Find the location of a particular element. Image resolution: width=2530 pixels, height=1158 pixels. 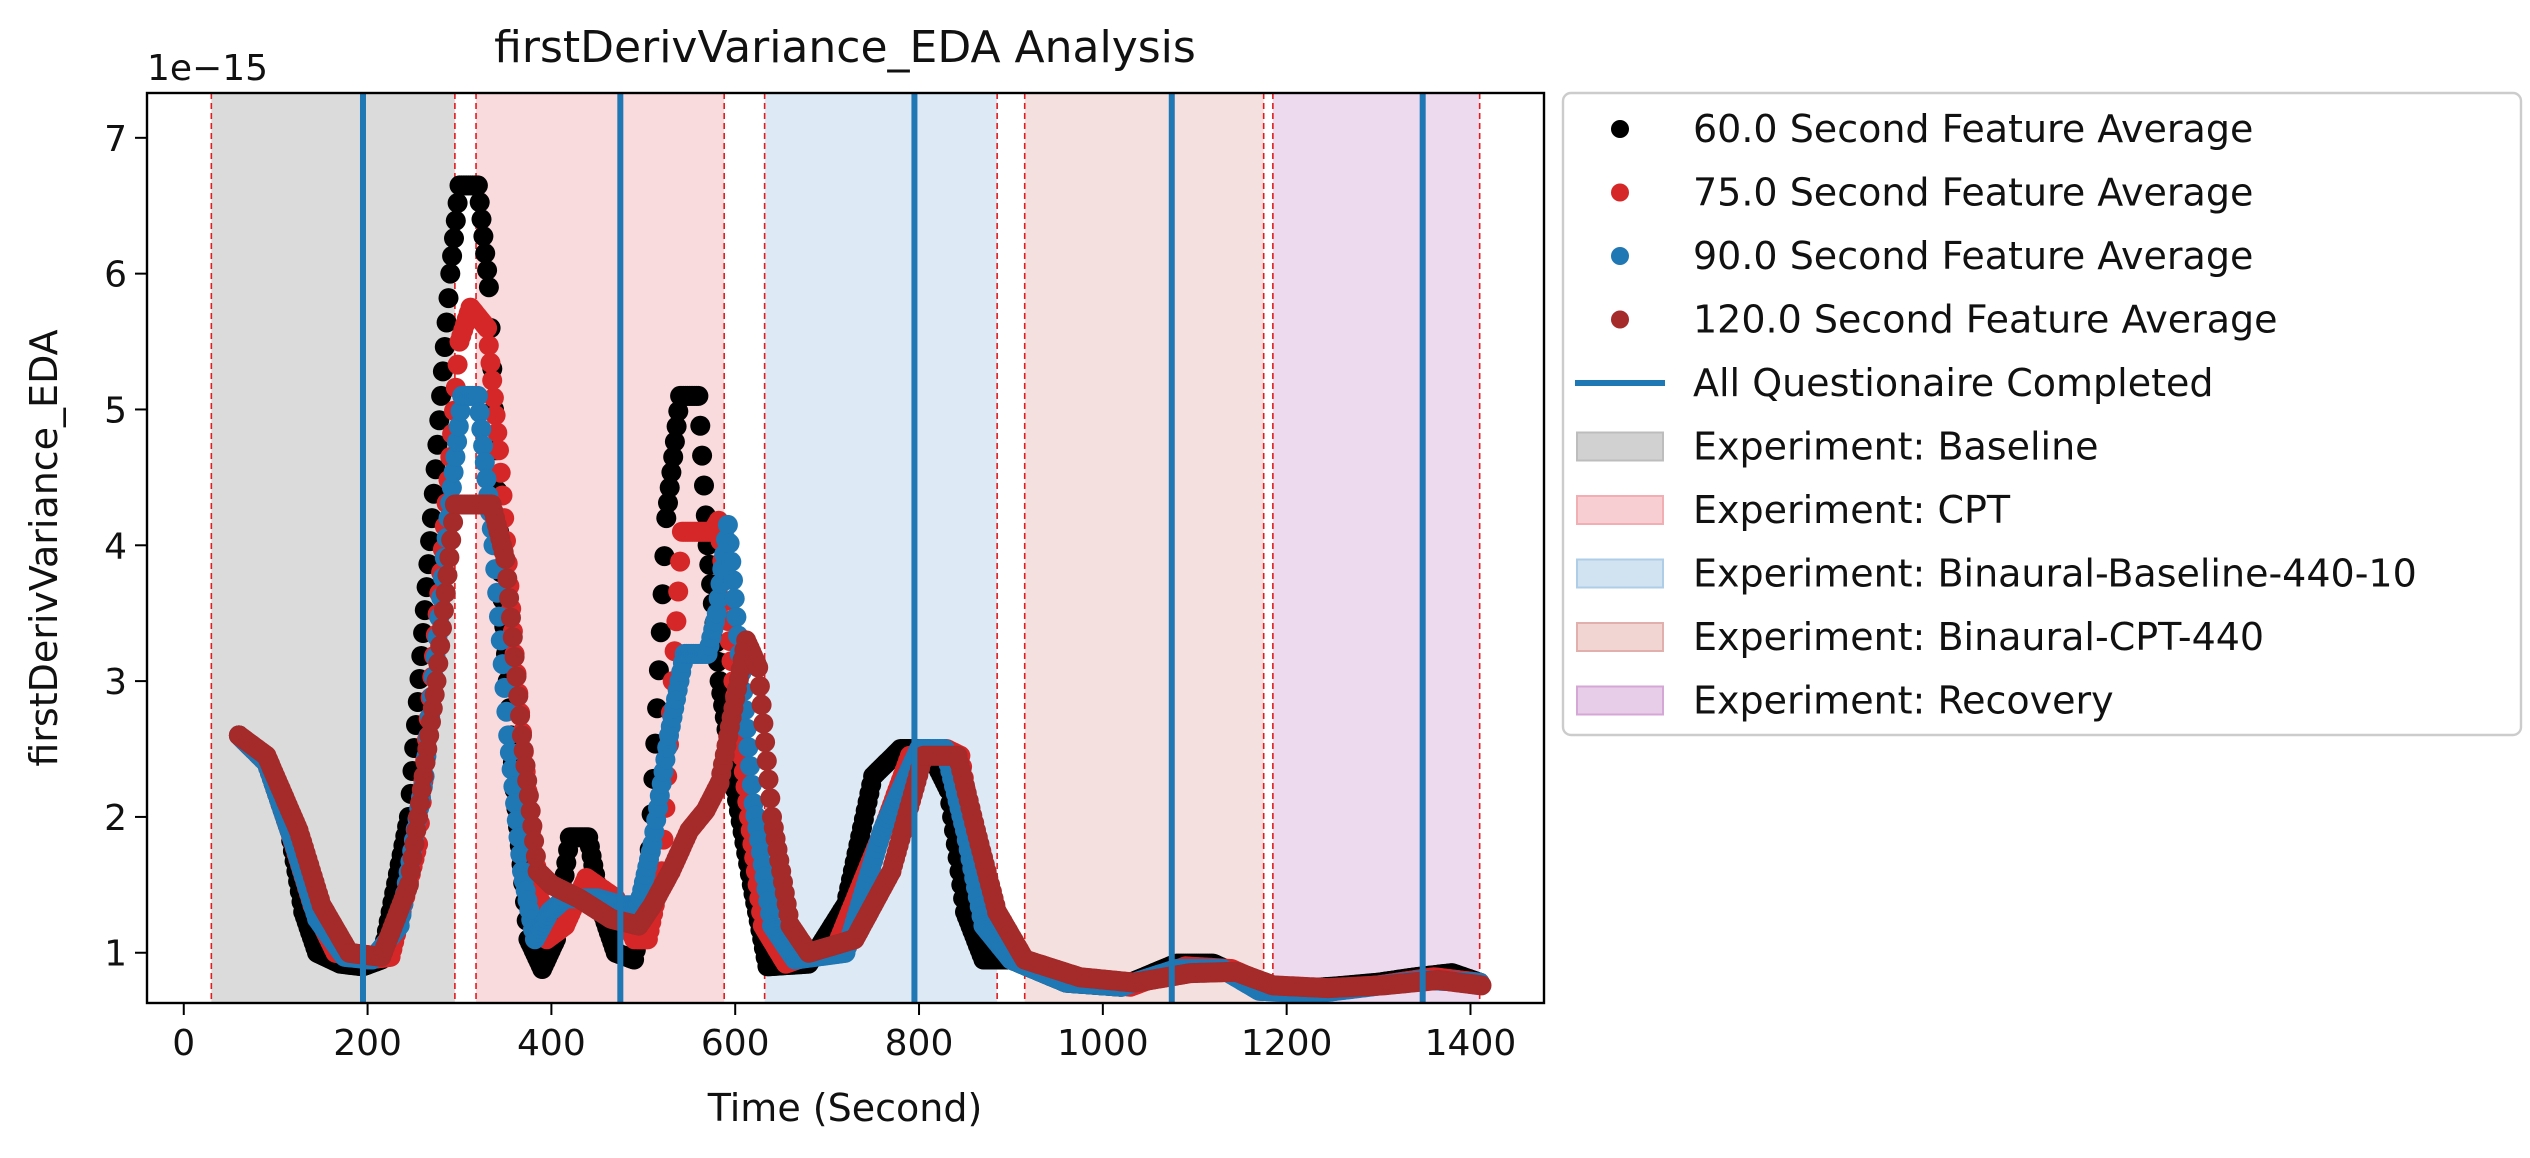

legend-label: 90.0 Second Feature Average is located at coordinates (1973, 256).